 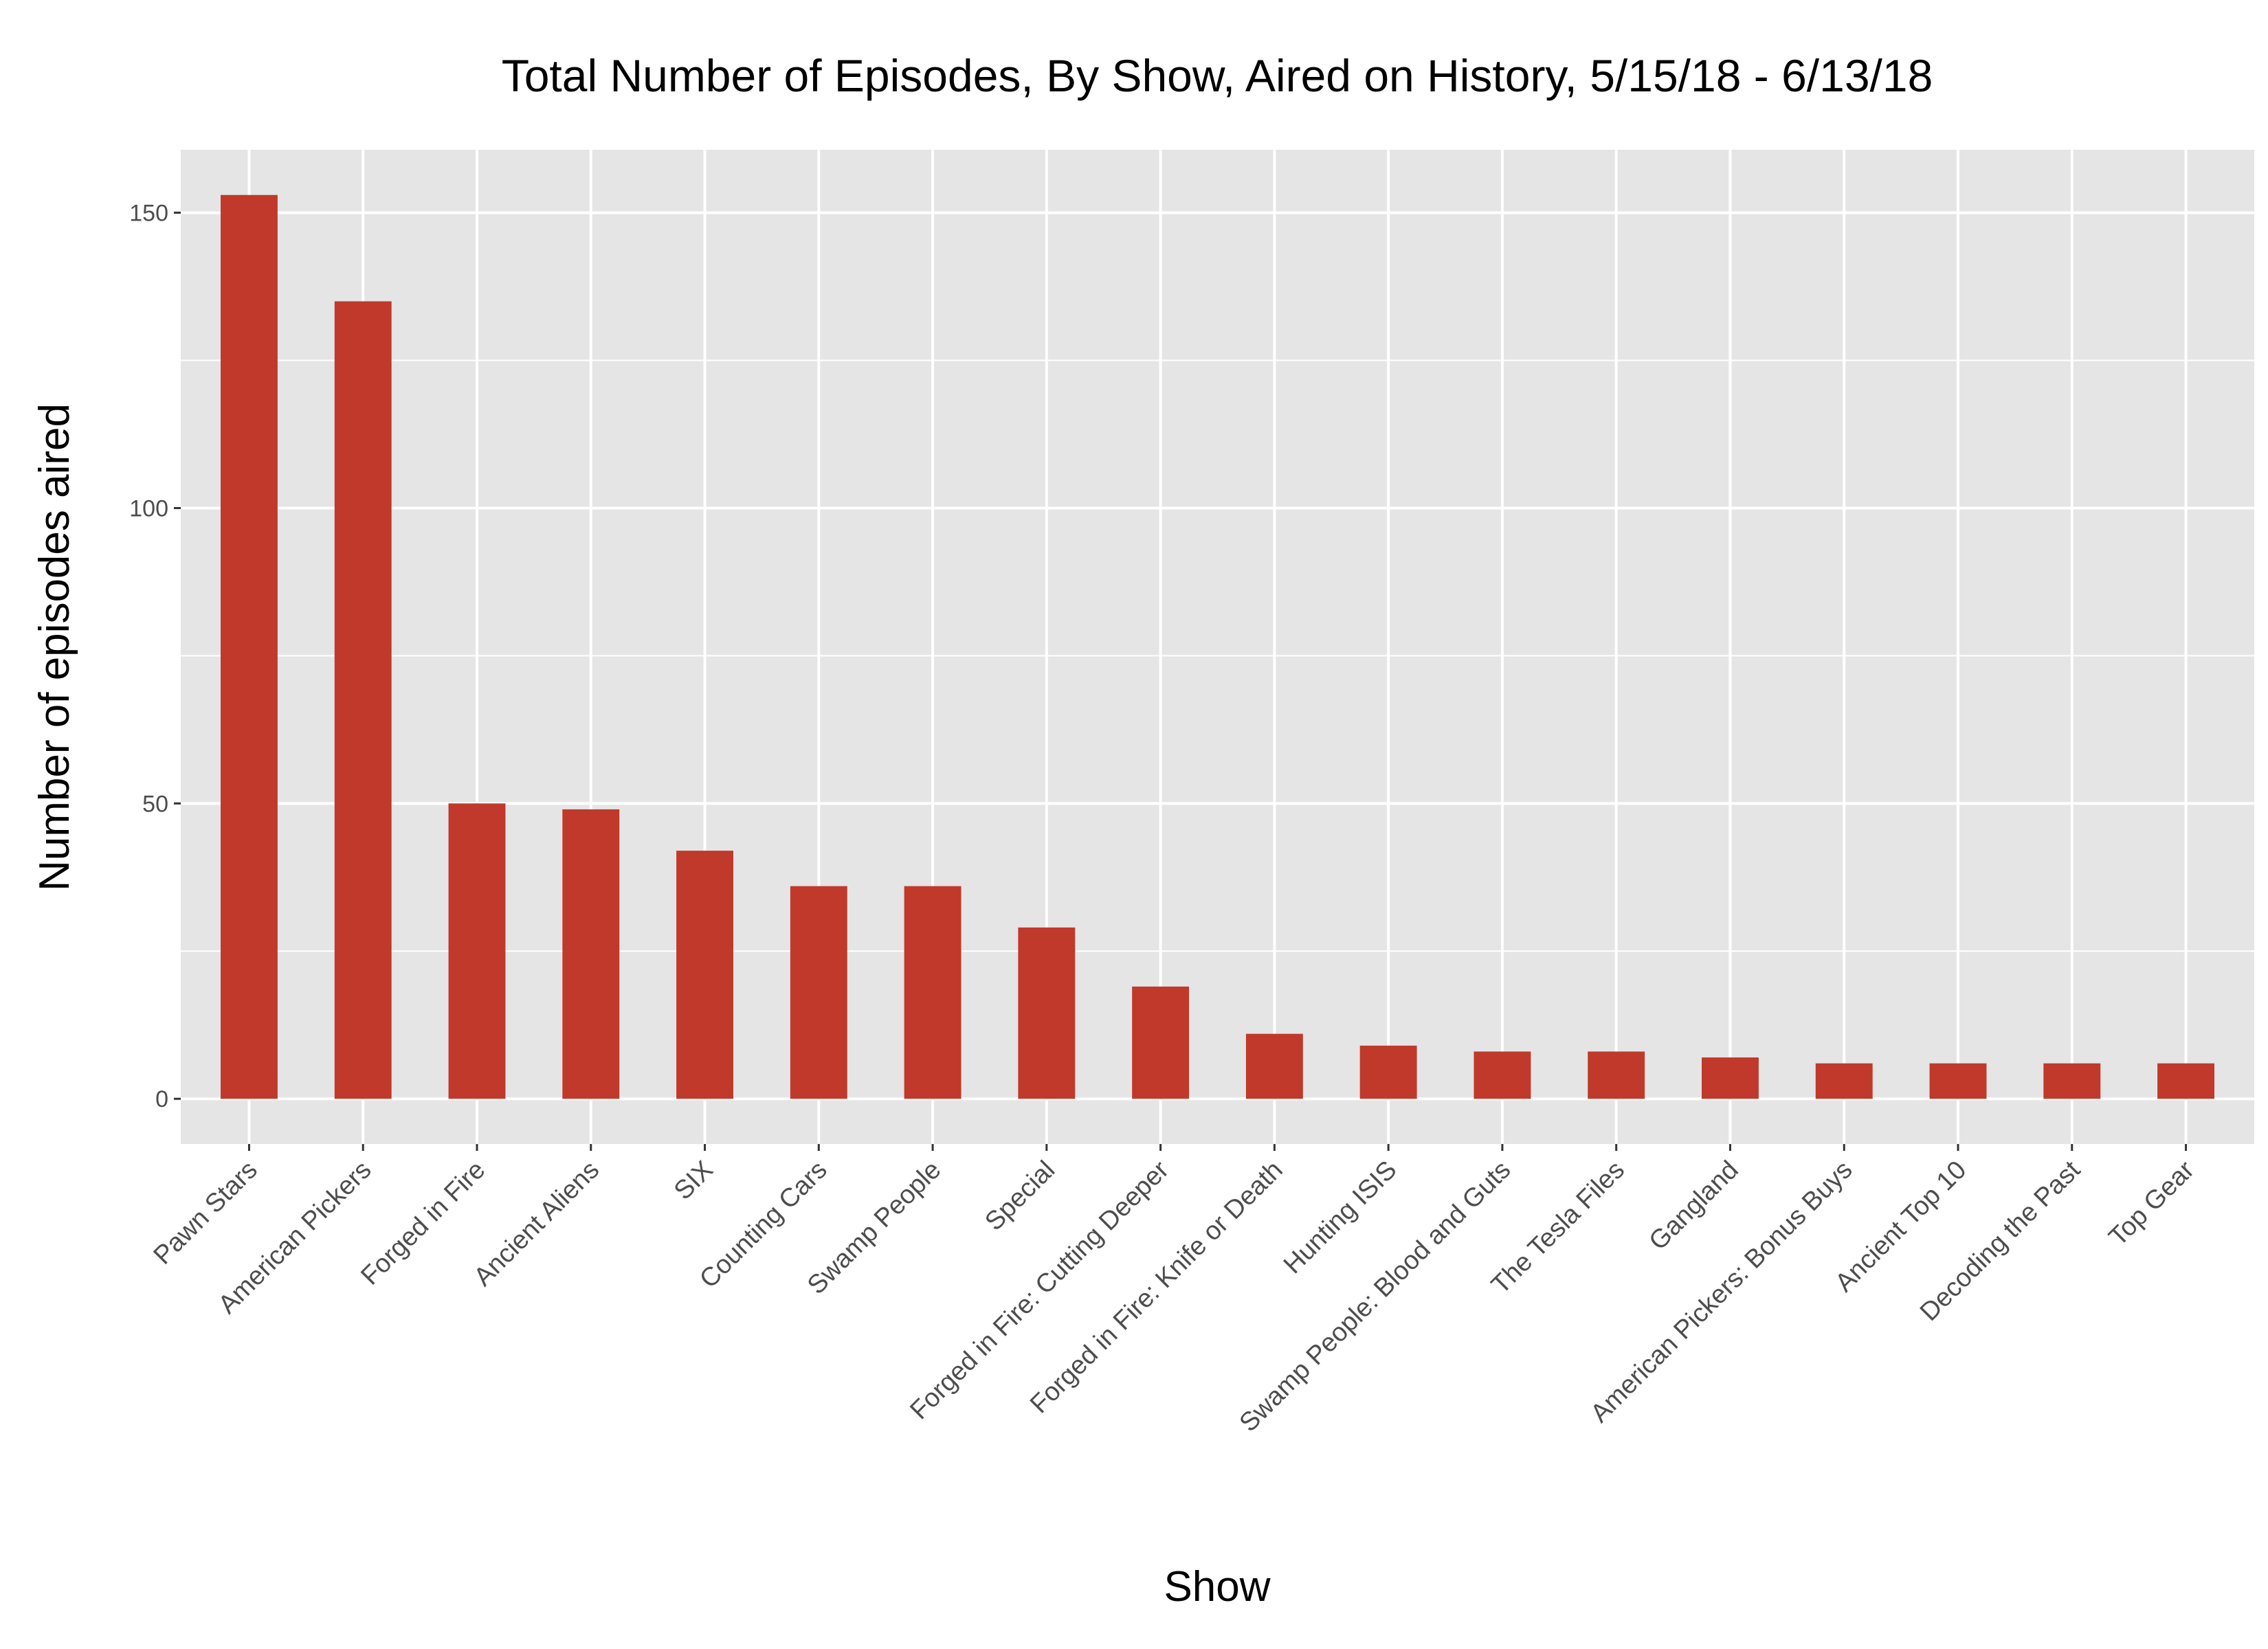 What do you see at coordinates (694, 1181) in the screenshot?
I see `x-tick-label: SIX` at bounding box center [694, 1181].